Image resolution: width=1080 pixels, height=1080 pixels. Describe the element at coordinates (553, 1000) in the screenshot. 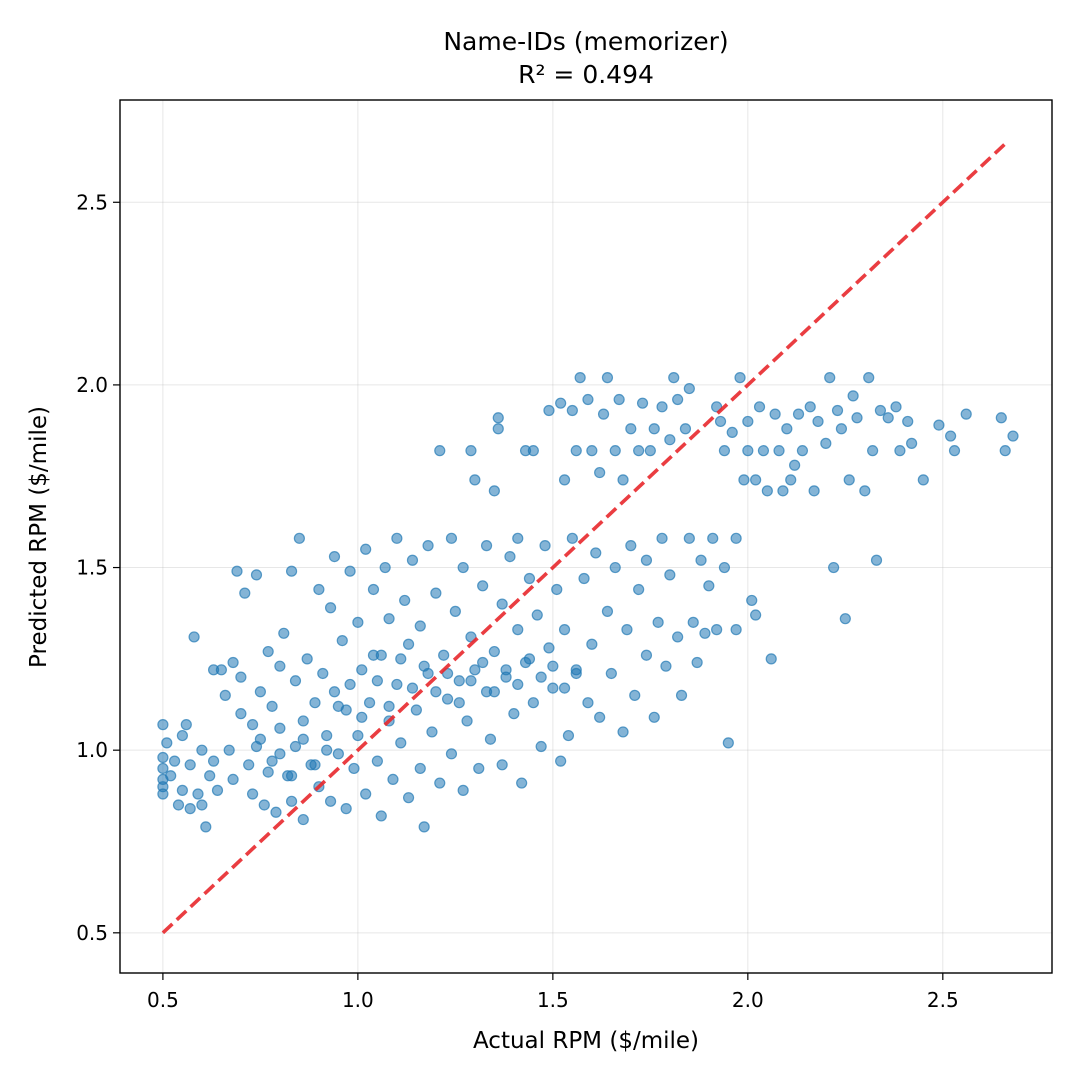

I see `x-tick-label: 1.5` at that location.